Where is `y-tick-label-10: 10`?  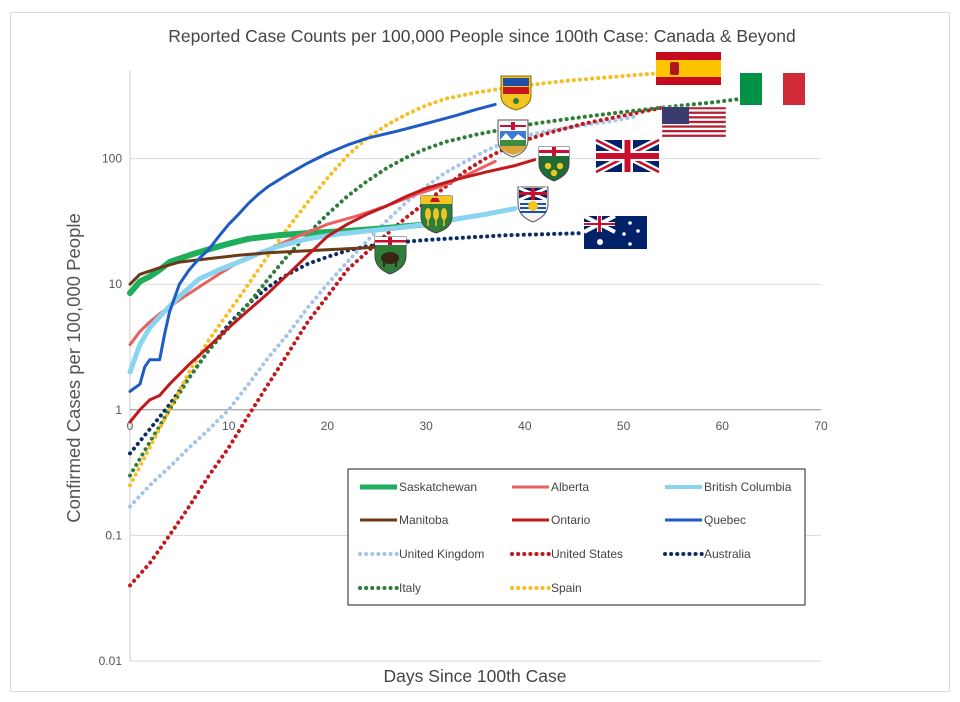 y-tick-label-10: 10 is located at coordinates (116, 284).